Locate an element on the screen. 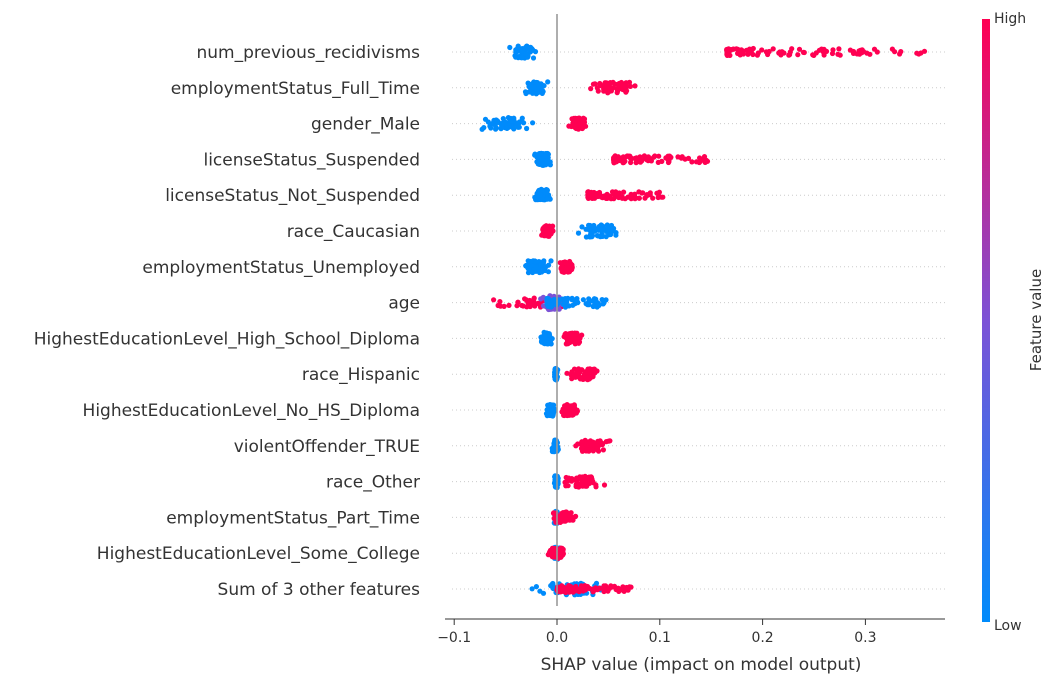 This screenshot has width=1053, height=682. feature-label: gender_Male is located at coordinates (365, 125).